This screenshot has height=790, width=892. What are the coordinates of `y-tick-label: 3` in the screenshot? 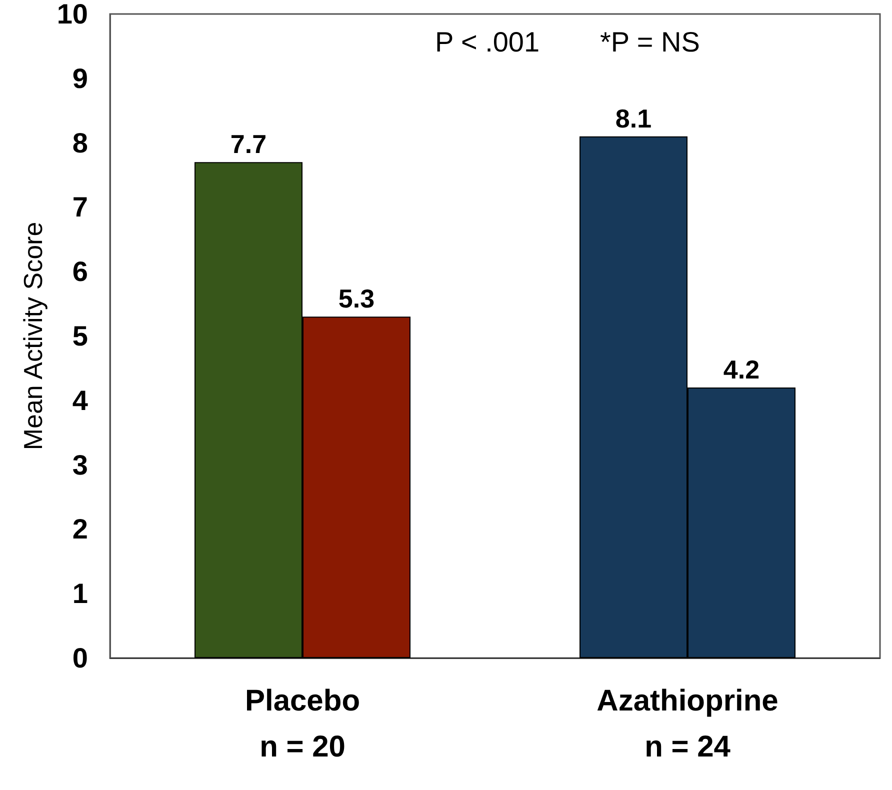 It's located at (80, 464).